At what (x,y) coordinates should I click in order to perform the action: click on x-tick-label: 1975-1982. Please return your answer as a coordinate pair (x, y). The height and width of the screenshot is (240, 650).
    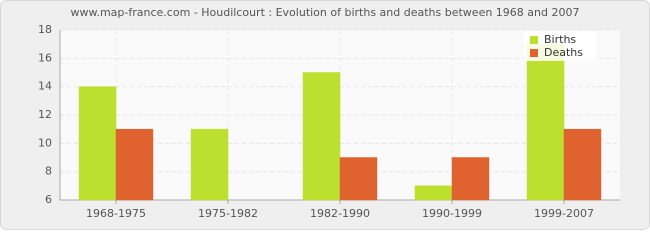
    Looking at the image, I should click on (228, 213).